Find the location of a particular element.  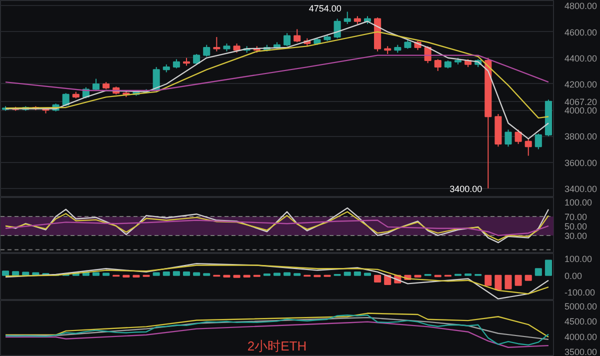

annotation: 2小时ETH is located at coordinates (277, 346).